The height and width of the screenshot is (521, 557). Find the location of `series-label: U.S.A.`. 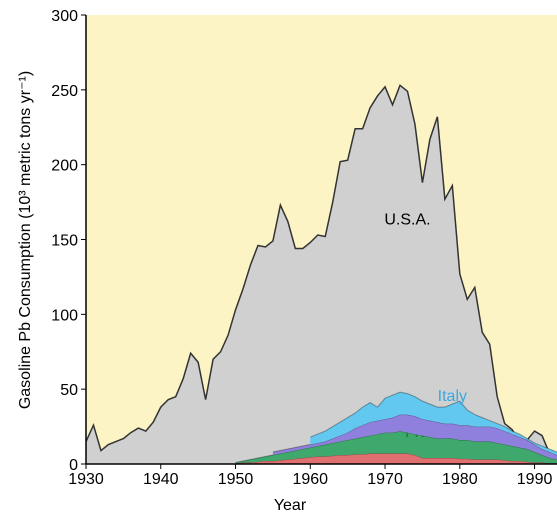

series-label: U.S.A. is located at coordinates (407, 220).